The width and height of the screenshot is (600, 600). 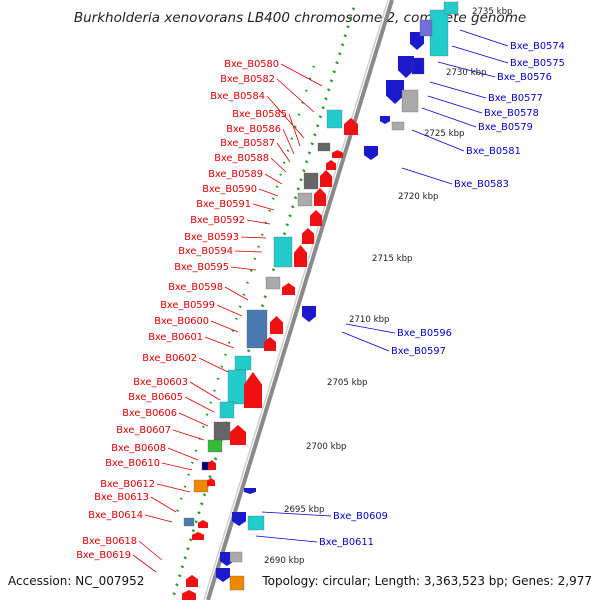 What do you see at coordinates (138, 448) in the screenshot?
I see `gene-label-reverse: Bxe_B0608` at bounding box center [138, 448].